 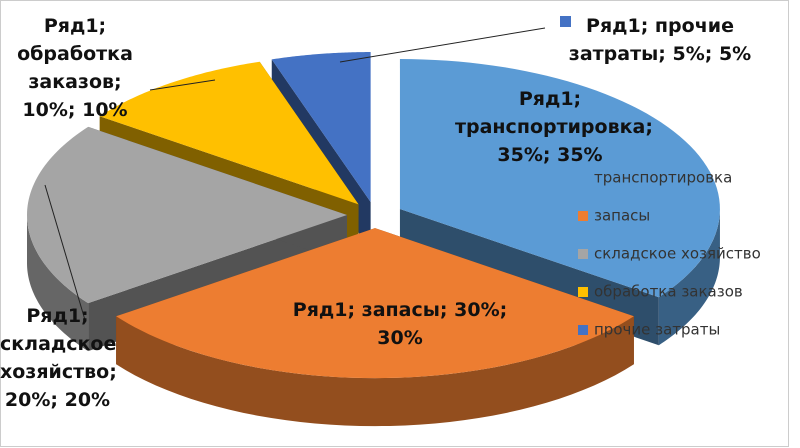 What do you see at coordinates (677, 254) in the screenshot?
I see `legend-label: складское хозяйство` at bounding box center [677, 254].